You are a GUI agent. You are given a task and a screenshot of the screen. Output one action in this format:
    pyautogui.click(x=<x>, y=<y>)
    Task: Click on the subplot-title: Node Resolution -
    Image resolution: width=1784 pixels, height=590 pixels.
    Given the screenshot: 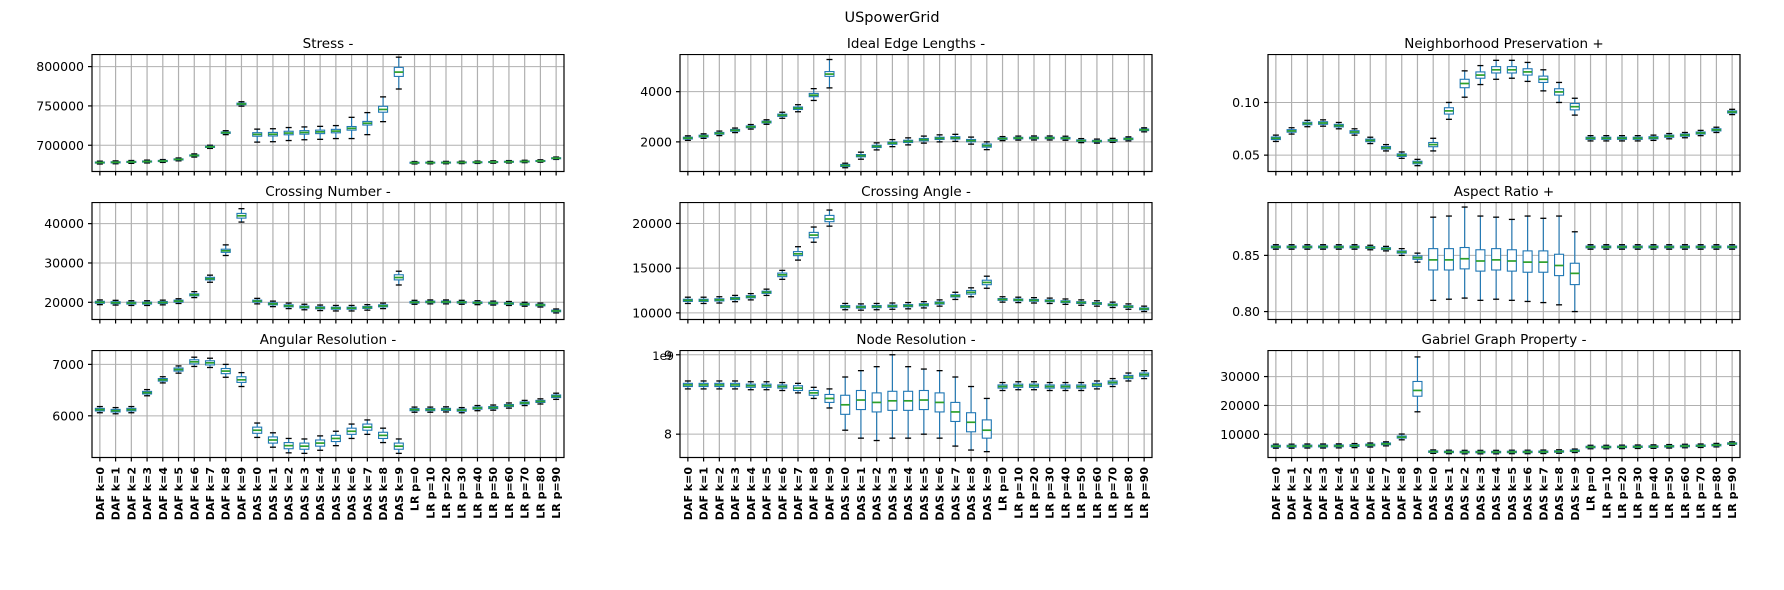 What is the action you would take?
    pyautogui.click(x=916, y=340)
    